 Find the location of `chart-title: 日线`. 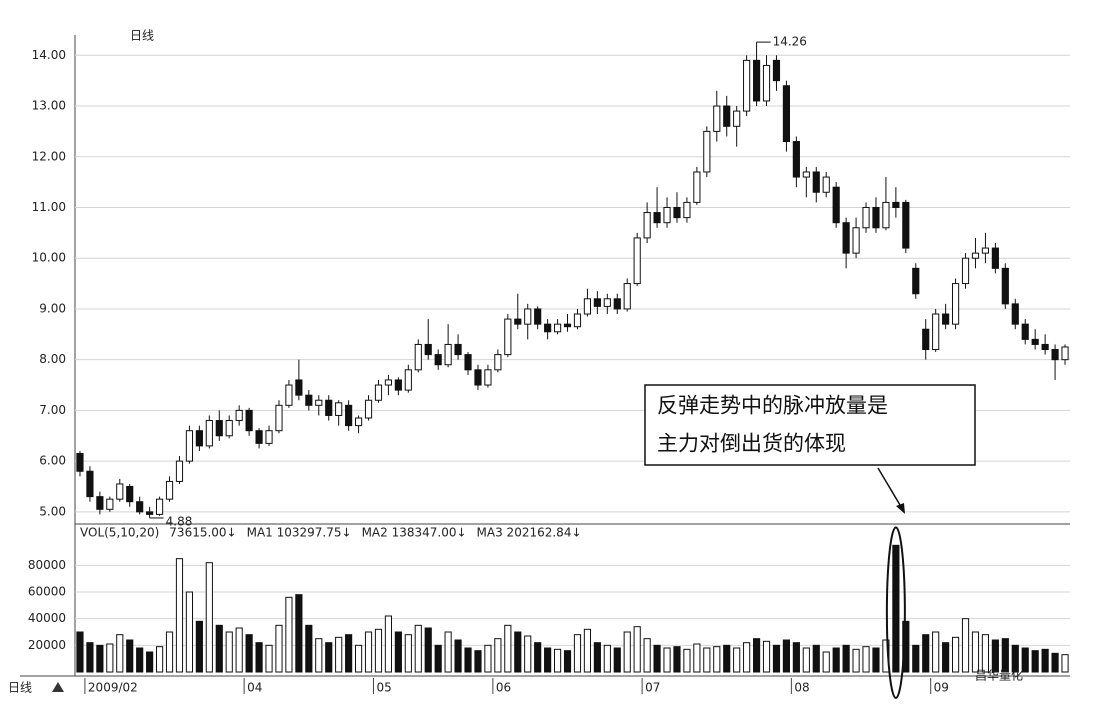

chart-title: 日线 is located at coordinates (142, 36).